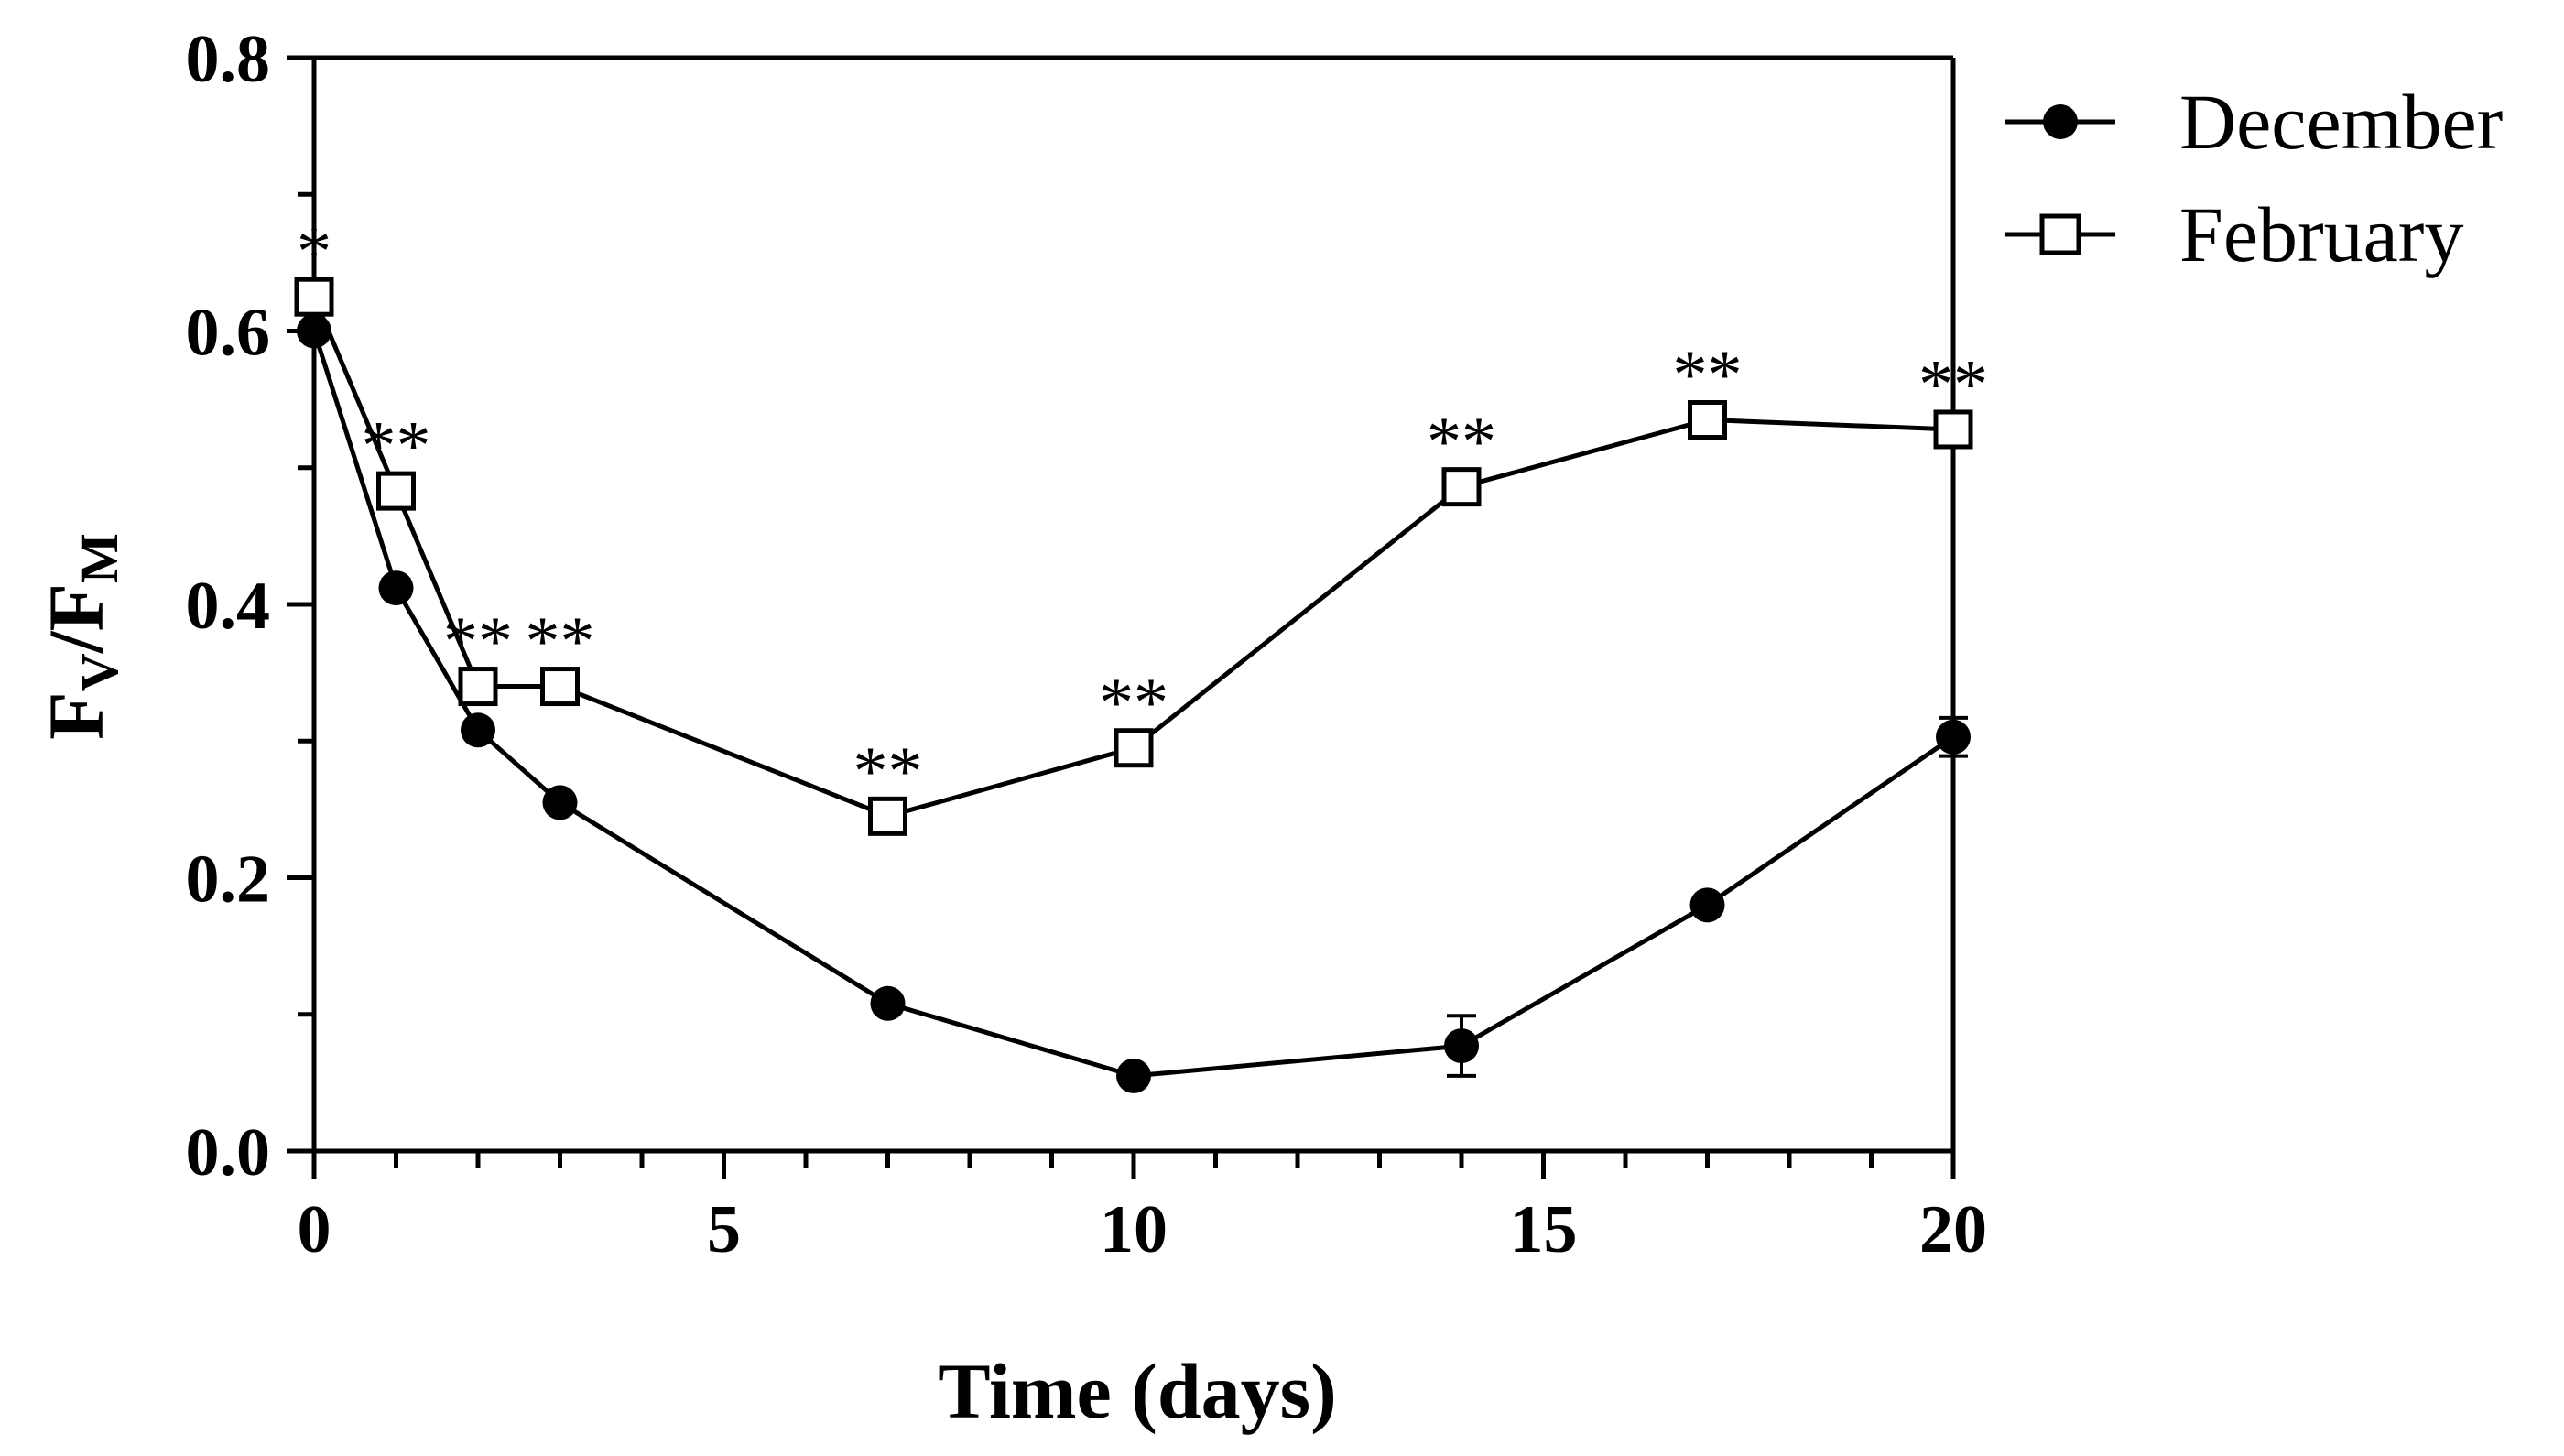  I want to click on y-tick-label: 0.4, so click(228, 606).